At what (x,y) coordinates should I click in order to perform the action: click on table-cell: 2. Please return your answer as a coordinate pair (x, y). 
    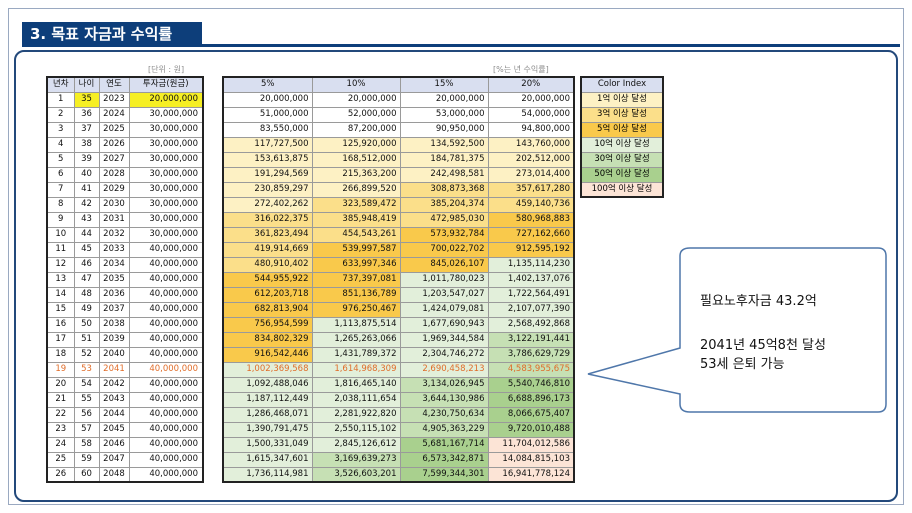
    Looking at the image, I should click on (60, 114).